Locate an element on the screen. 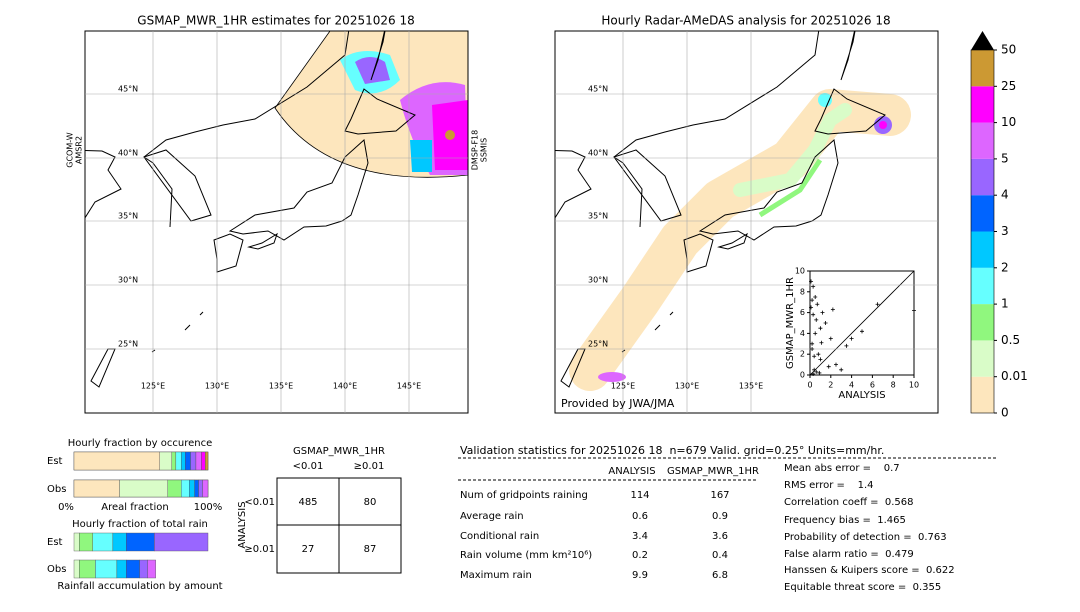 Image resolution: width=1080 pixels, height=612 pixels. colorbar-label: 0.01 is located at coordinates (1014, 376).